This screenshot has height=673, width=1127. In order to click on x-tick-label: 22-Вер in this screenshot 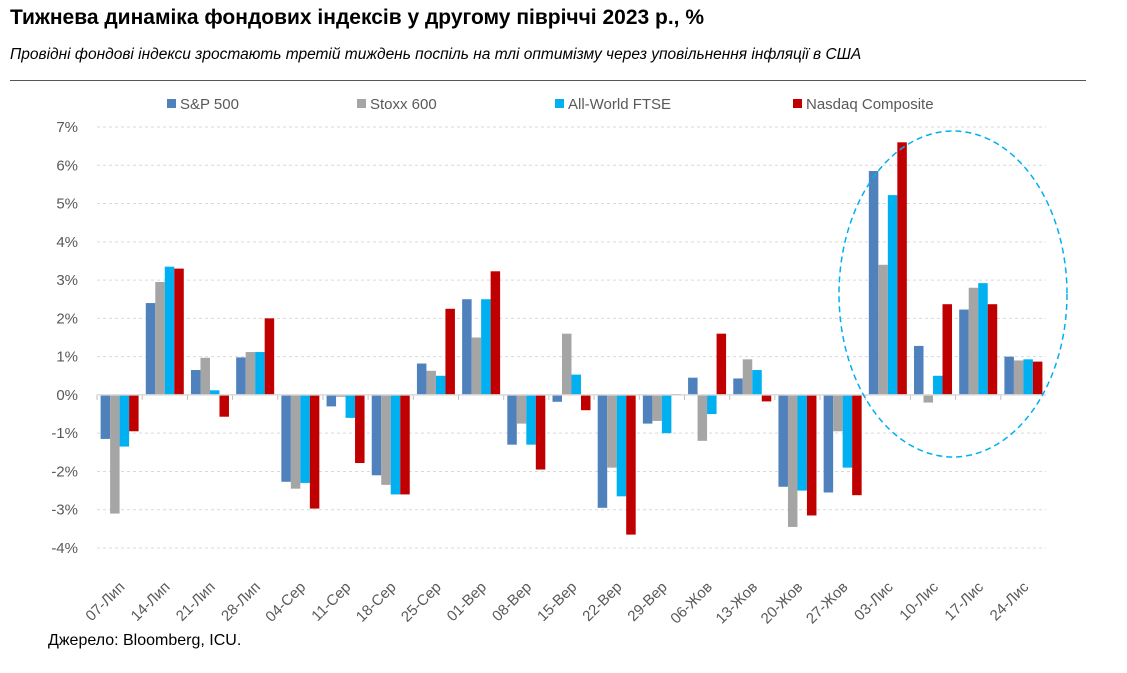, I will do `click(602, 602)`.